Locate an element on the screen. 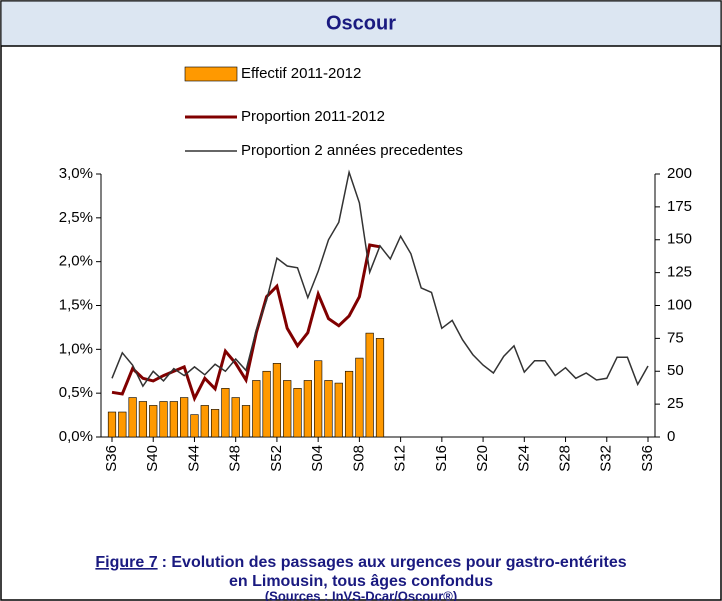  y2-tick-label: 25 is located at coordinates (675, 403).